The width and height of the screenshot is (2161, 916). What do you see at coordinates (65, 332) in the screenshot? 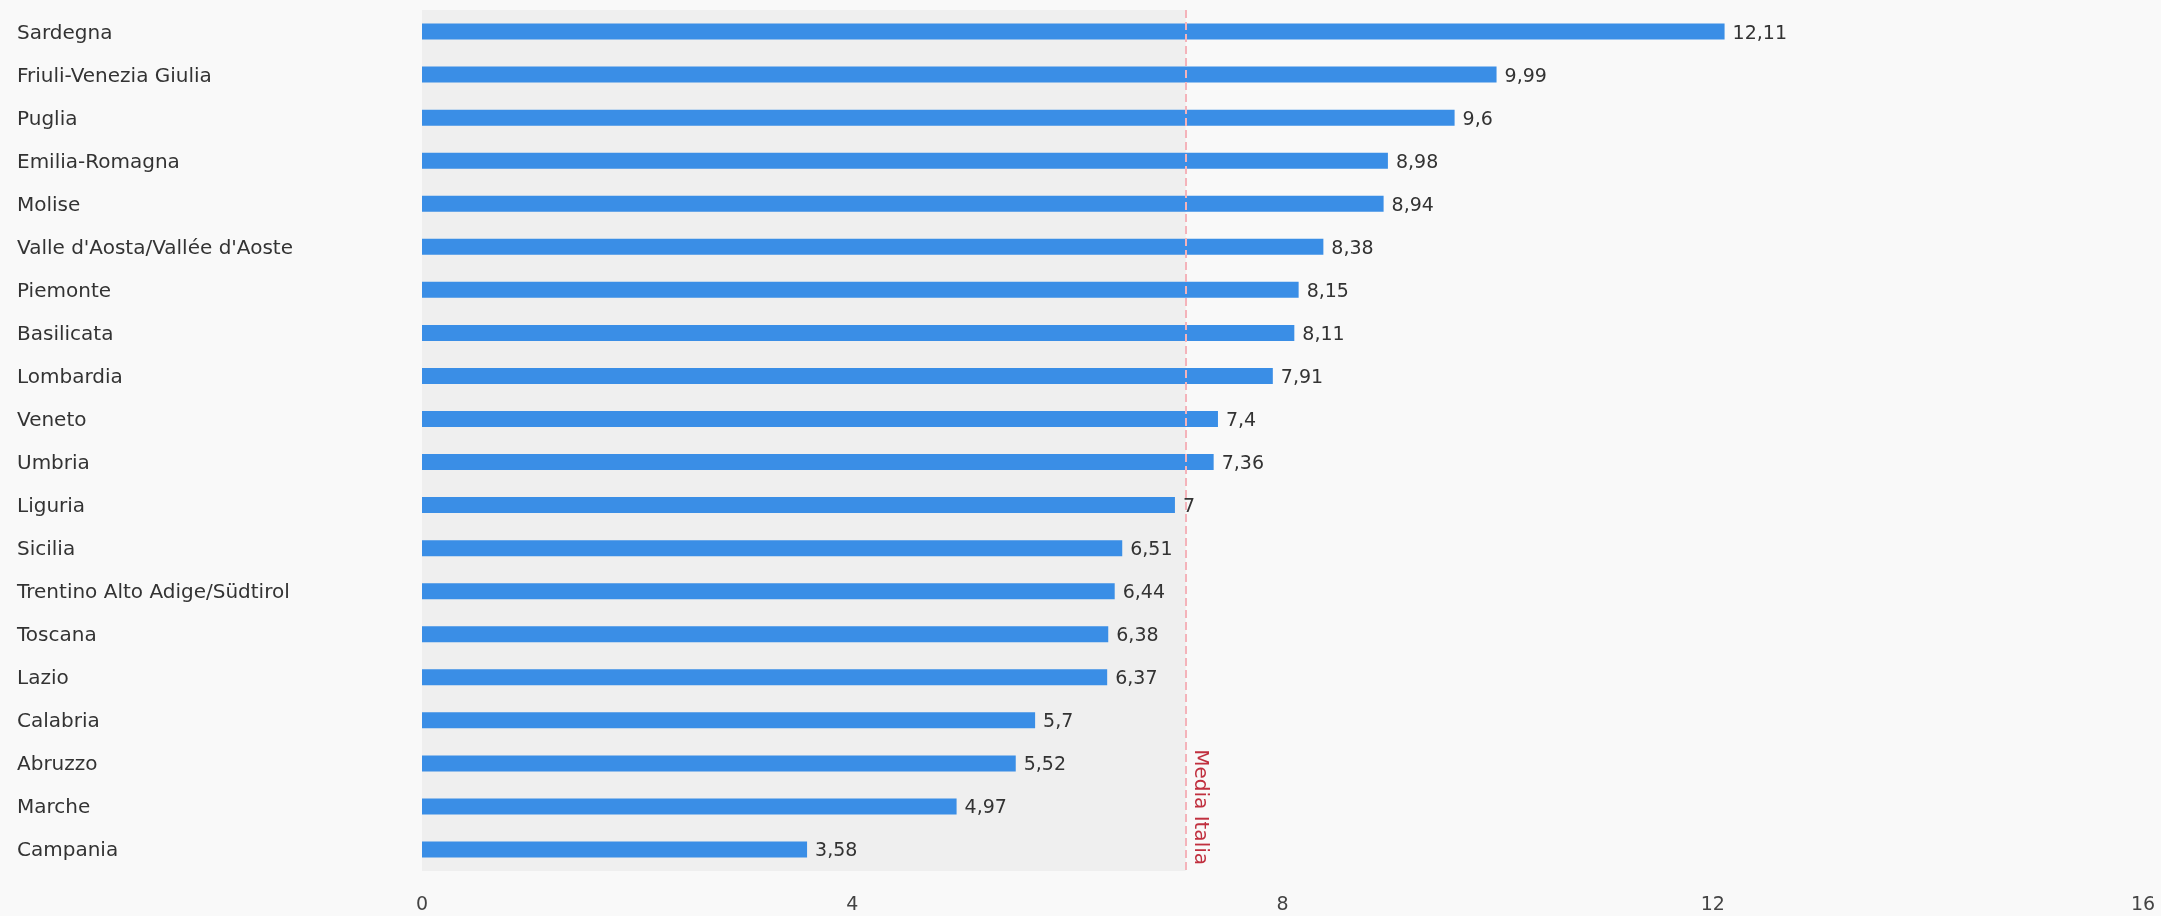
I see `y-tick-label: Basilicata` at bounding box center [65, 332].